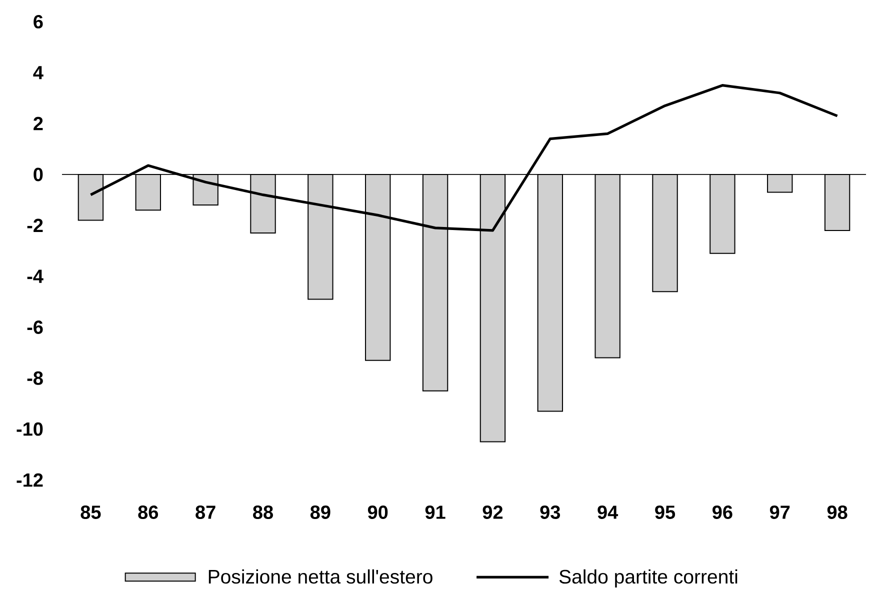 Image resolution: width=871 pixels, height=593 pixels. Describe the element at coordinates (148, 512) in the screenshot. I see `x-tick-label: 86` at that location.